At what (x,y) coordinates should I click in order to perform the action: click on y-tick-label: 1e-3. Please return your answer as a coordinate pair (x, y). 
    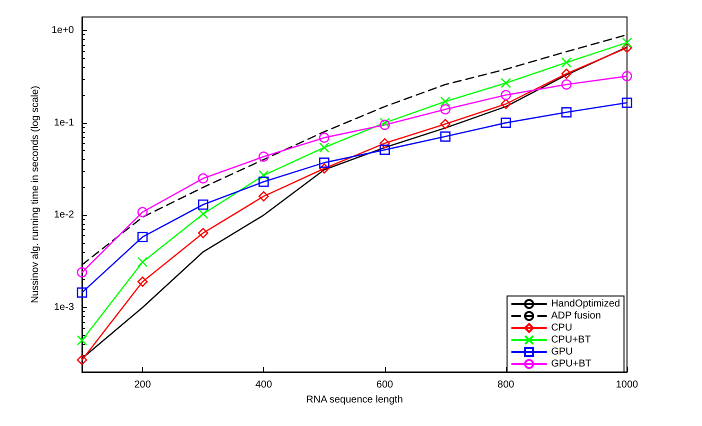
    Looking at the image, I should click on (64, 307).